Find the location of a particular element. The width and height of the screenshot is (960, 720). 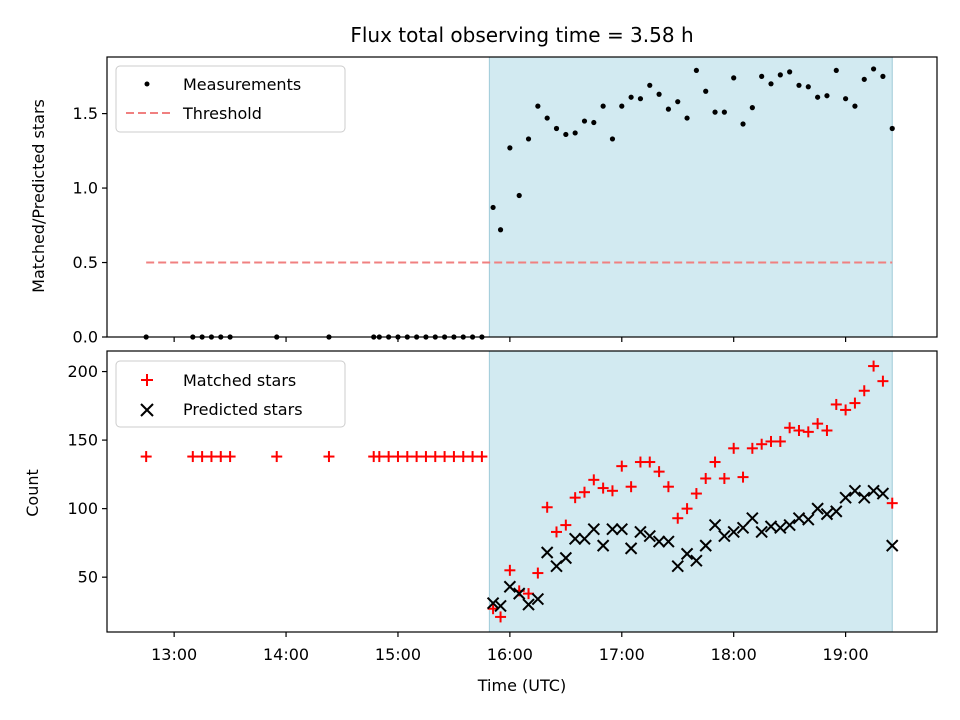

bottom-y-ticks: 50 100 150 200 is located at coordinates (87, 474).